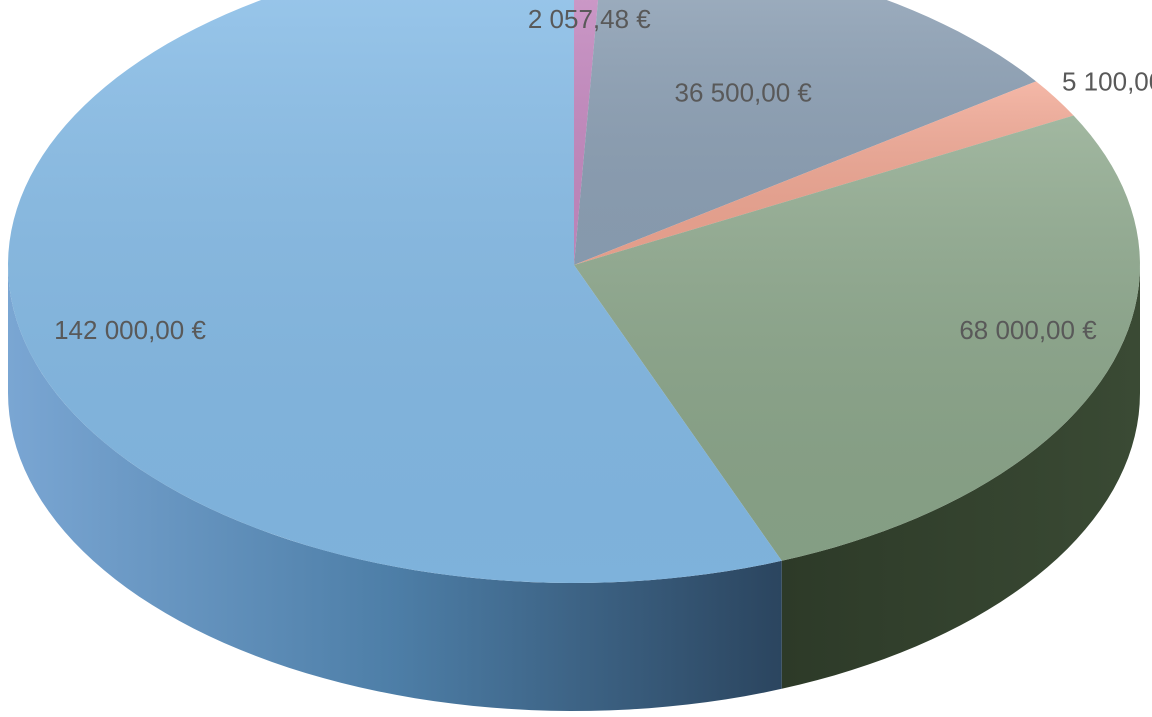  Describe the element at coordinates (130, 330) in the screenshot. I see `data-label-4: 142 000,00 €` at that location.